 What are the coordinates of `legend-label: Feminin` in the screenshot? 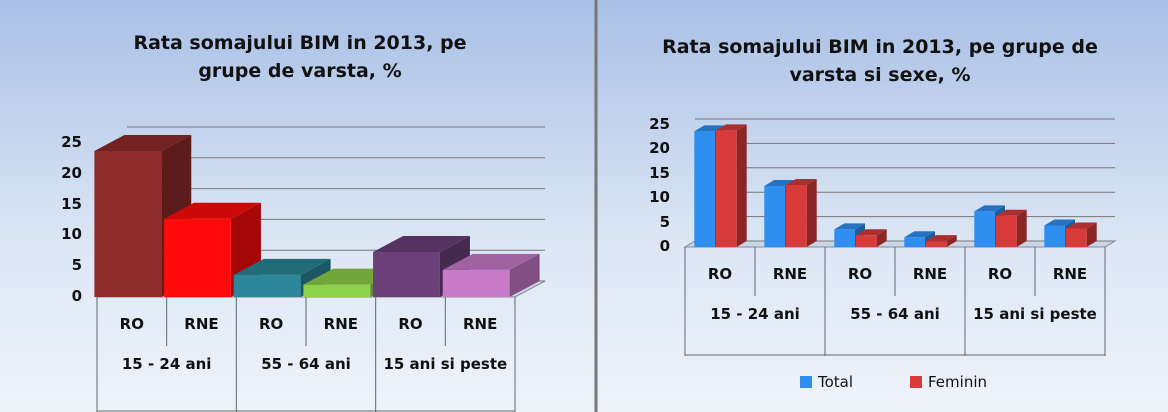 It's located at (957, 382).